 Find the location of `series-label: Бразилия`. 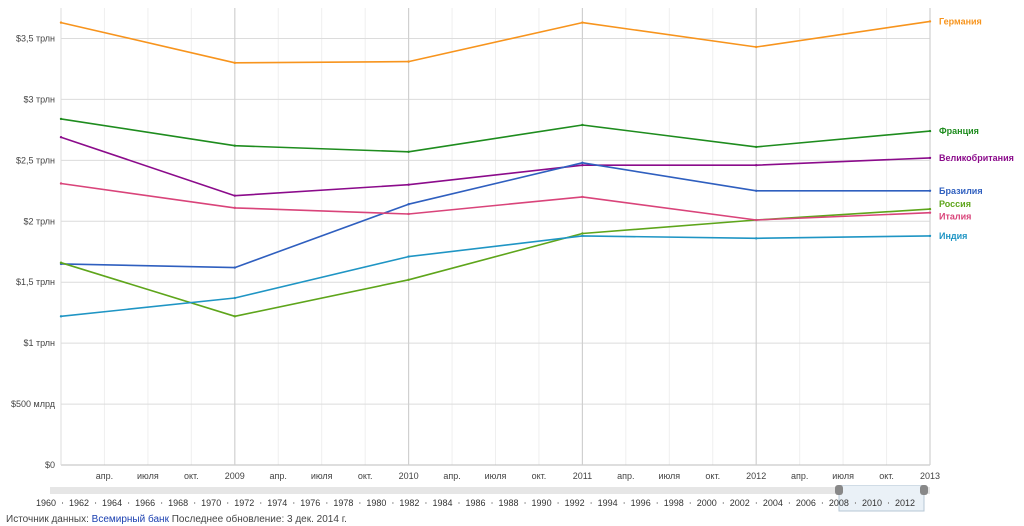

series-label: Бразилия is located at coordinates (961, 191).